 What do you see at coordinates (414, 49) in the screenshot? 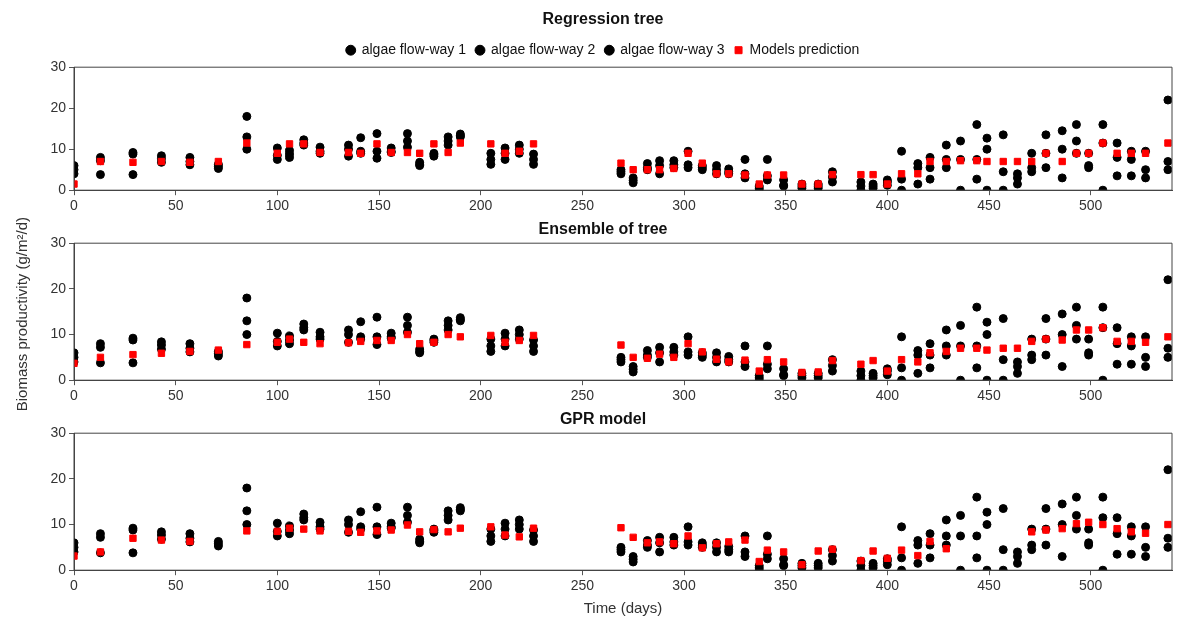
I see `legend-label: algae flow-way 1` at bounding box center [414, 49].